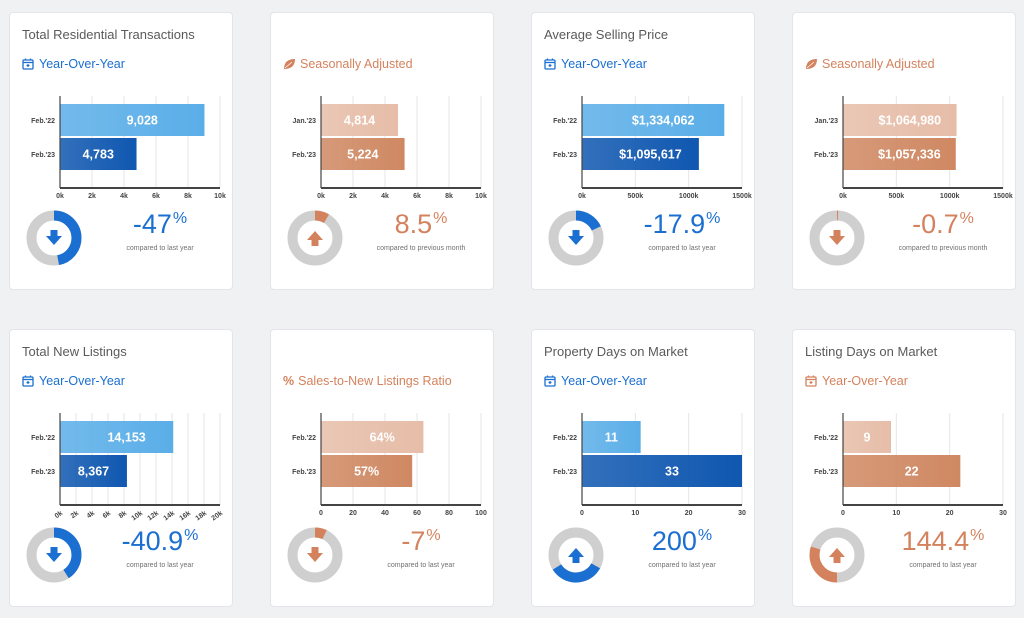 Image resolution: width=1024 pixels, height=618 pixels. What do you see at coordinates (382, 438) in the screenshot?
I see `bar-value-label: 64%` at bounding box center [382, 438].